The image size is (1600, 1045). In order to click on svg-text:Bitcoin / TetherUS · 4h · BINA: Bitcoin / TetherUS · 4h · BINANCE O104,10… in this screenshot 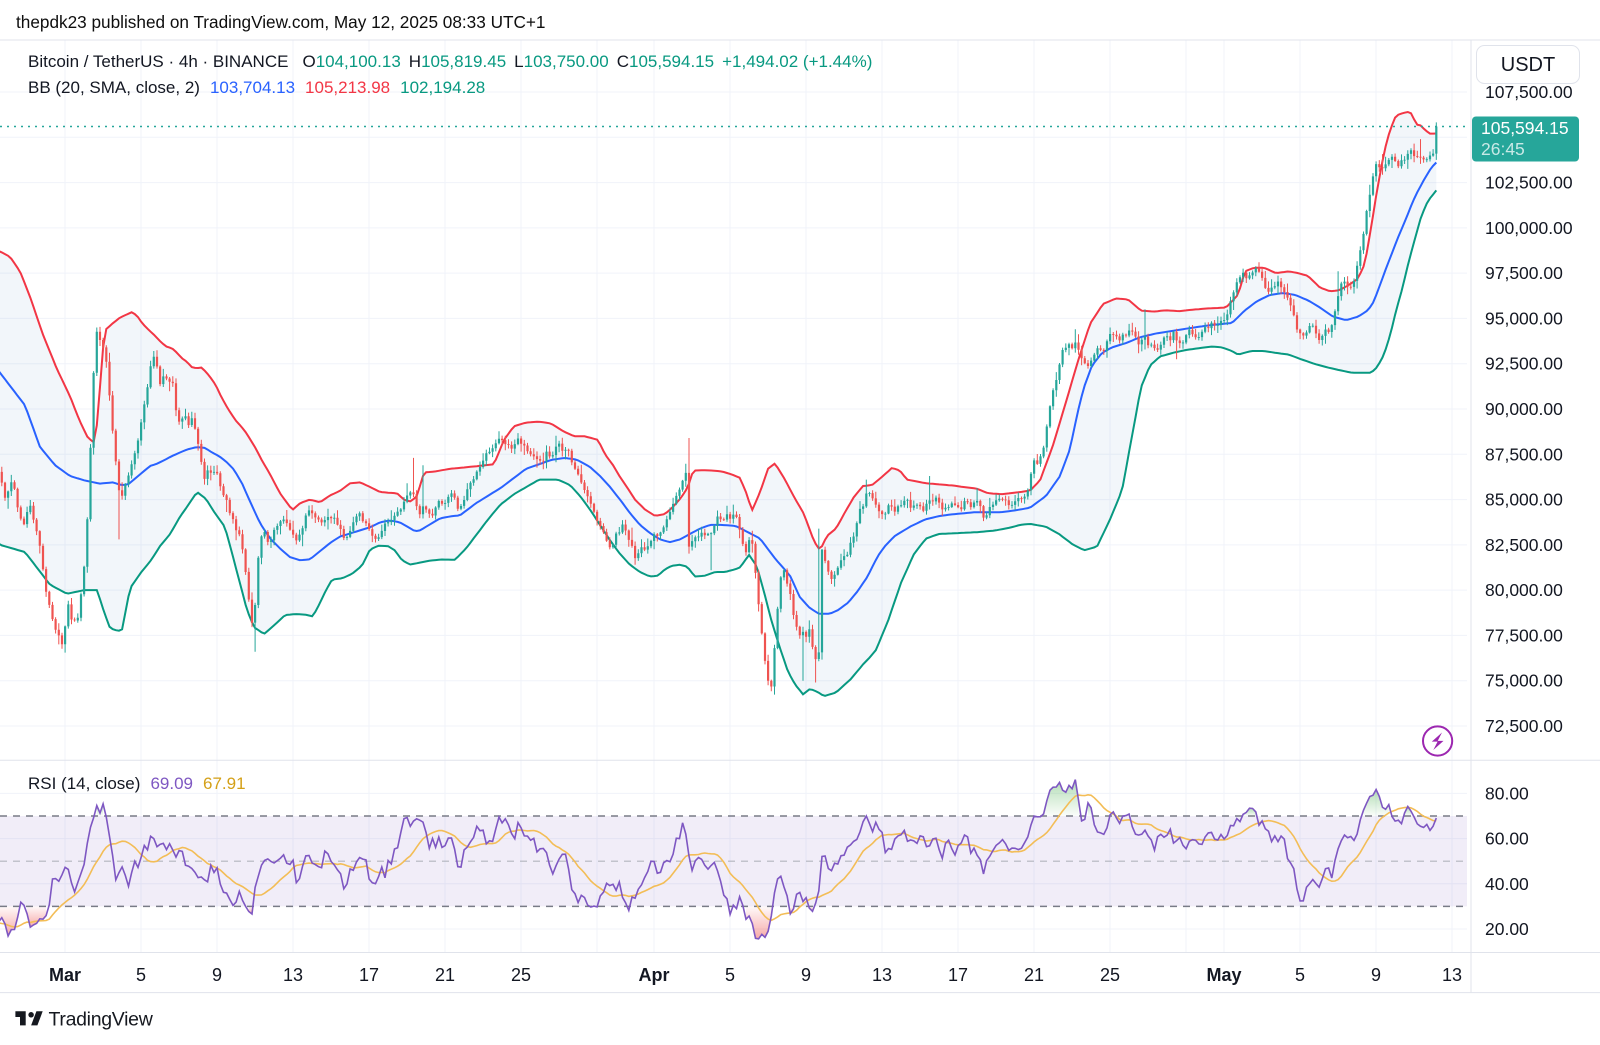, I will do `click(450, 61)`.